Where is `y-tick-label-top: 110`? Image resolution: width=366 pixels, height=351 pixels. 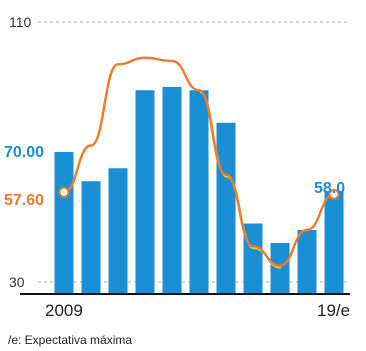 y-tick-label-top: 110 is located at coordinates (20, 22).